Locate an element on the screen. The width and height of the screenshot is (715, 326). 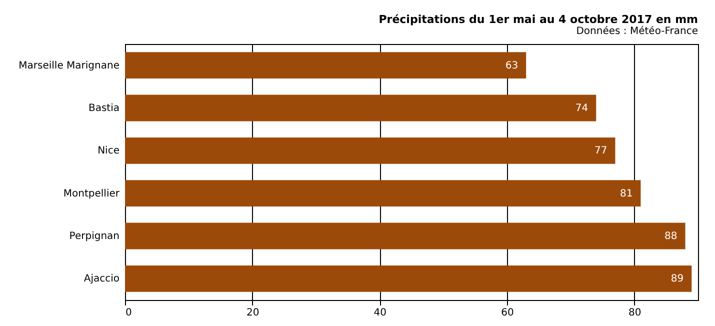
y-tick-label: Ajaccio is located at coordinates (102, 279).